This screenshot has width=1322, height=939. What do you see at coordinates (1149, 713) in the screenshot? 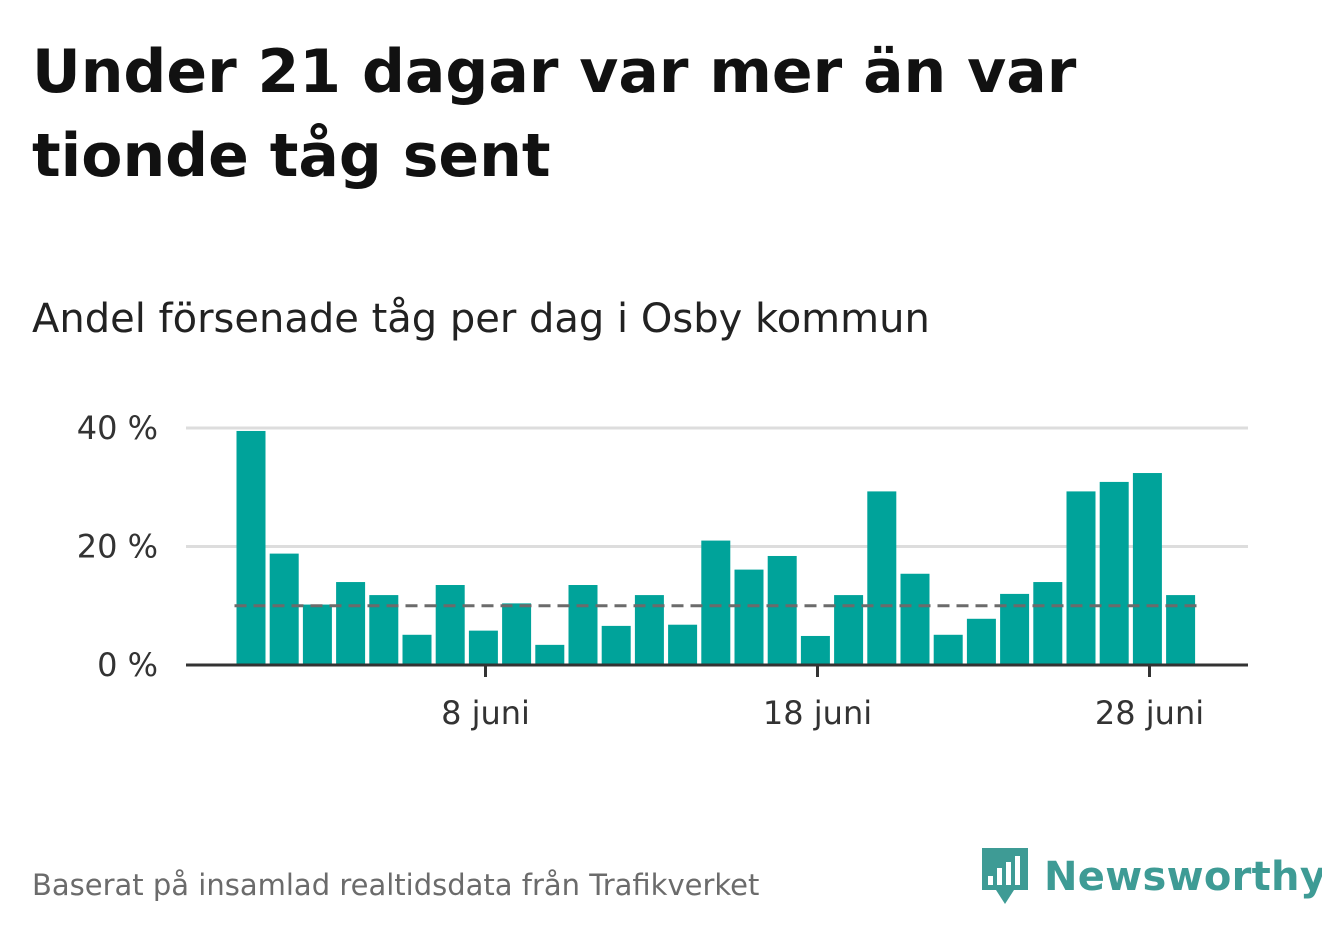
I see `x-tick-label: 28 juni` at bounding box center [1149, 713].